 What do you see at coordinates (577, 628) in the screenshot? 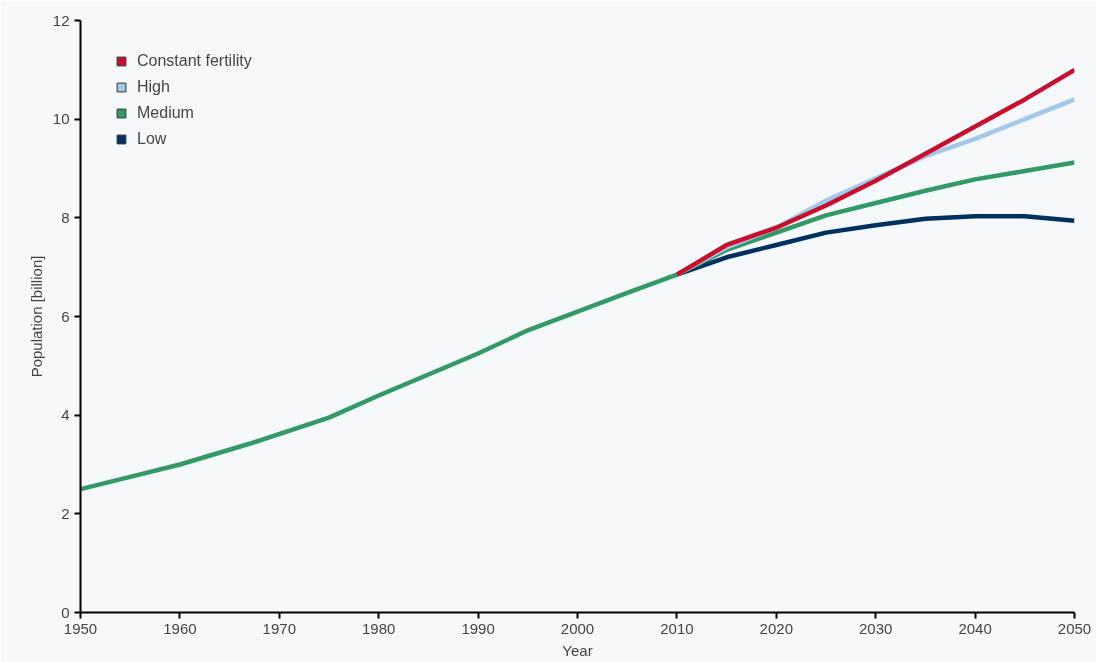
I see `x-tick-label: 2000` at bounding box center [577, 628].